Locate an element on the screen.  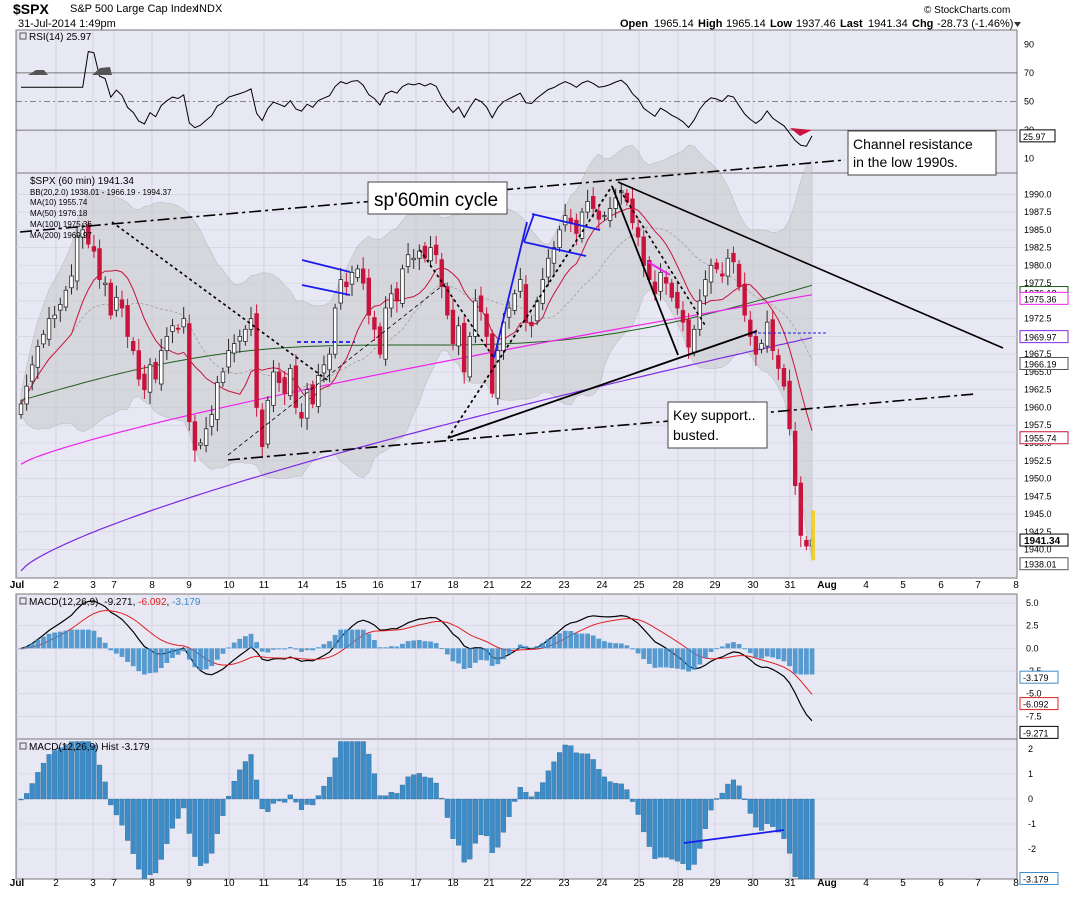
rsi-tick-label: 90 is located at coordinates (1029, 44).